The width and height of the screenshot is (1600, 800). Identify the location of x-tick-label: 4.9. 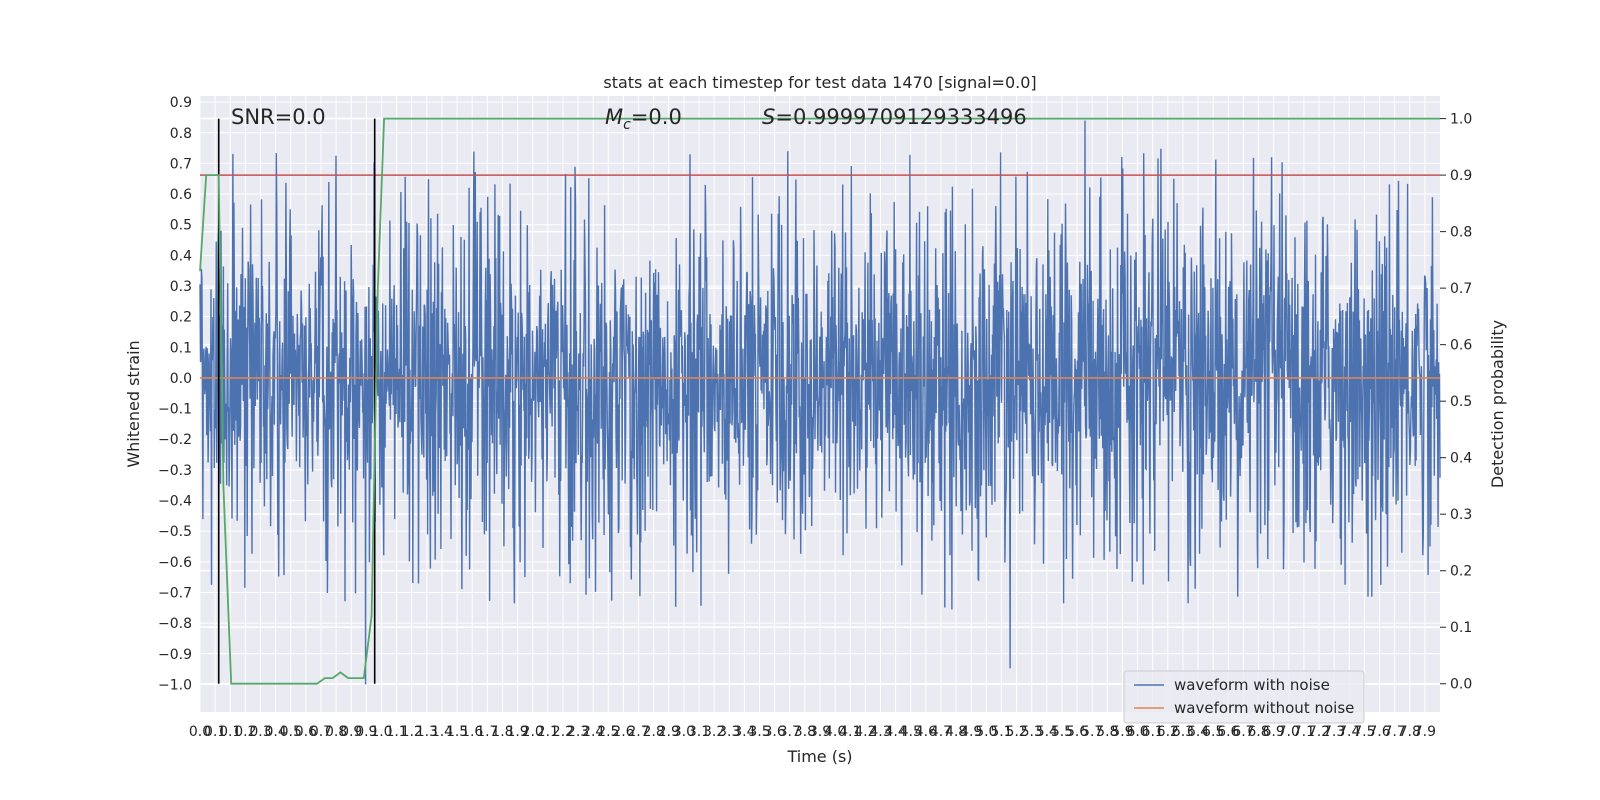
(971, 732).